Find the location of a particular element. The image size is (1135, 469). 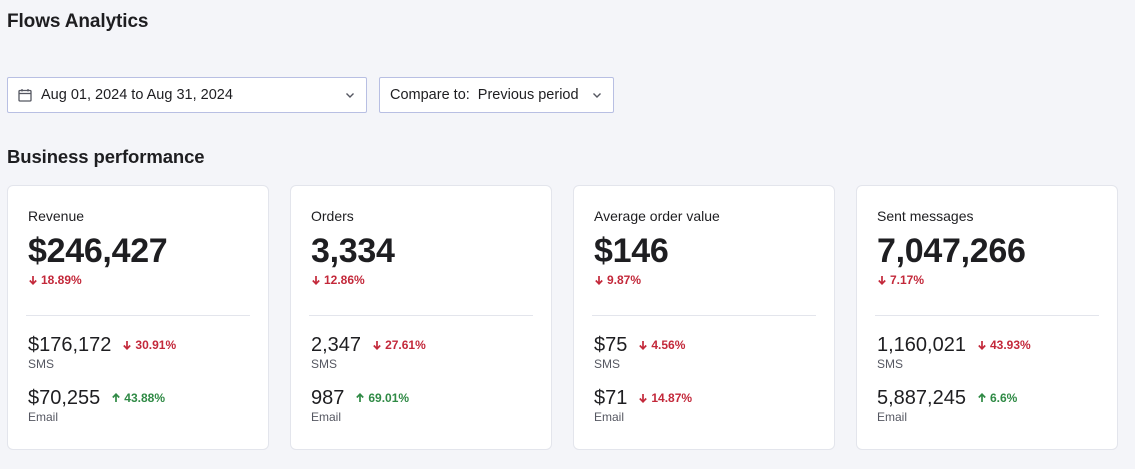

metric-value: $246,427 is located at coordinates (98, 251).